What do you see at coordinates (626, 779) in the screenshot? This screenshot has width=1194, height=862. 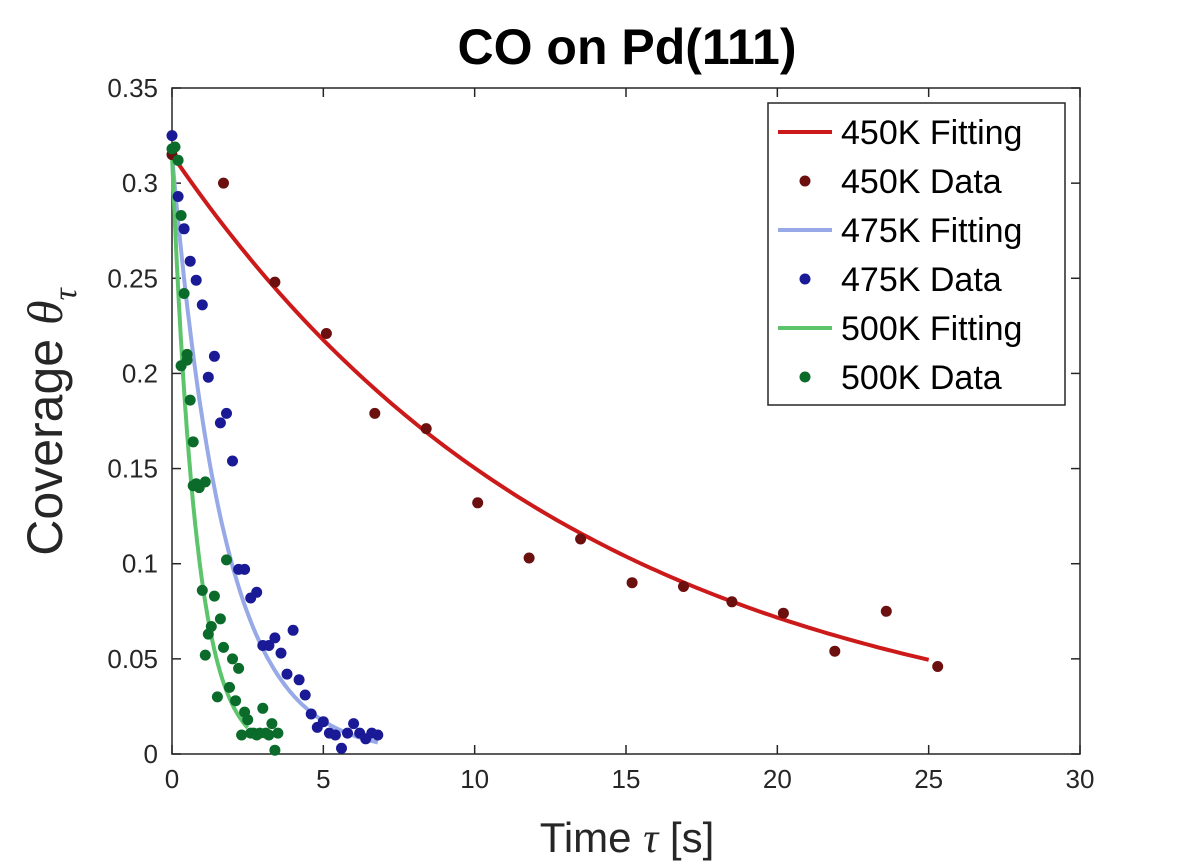 I see `x-tick-label: 15` at bounding box center [626, 779].